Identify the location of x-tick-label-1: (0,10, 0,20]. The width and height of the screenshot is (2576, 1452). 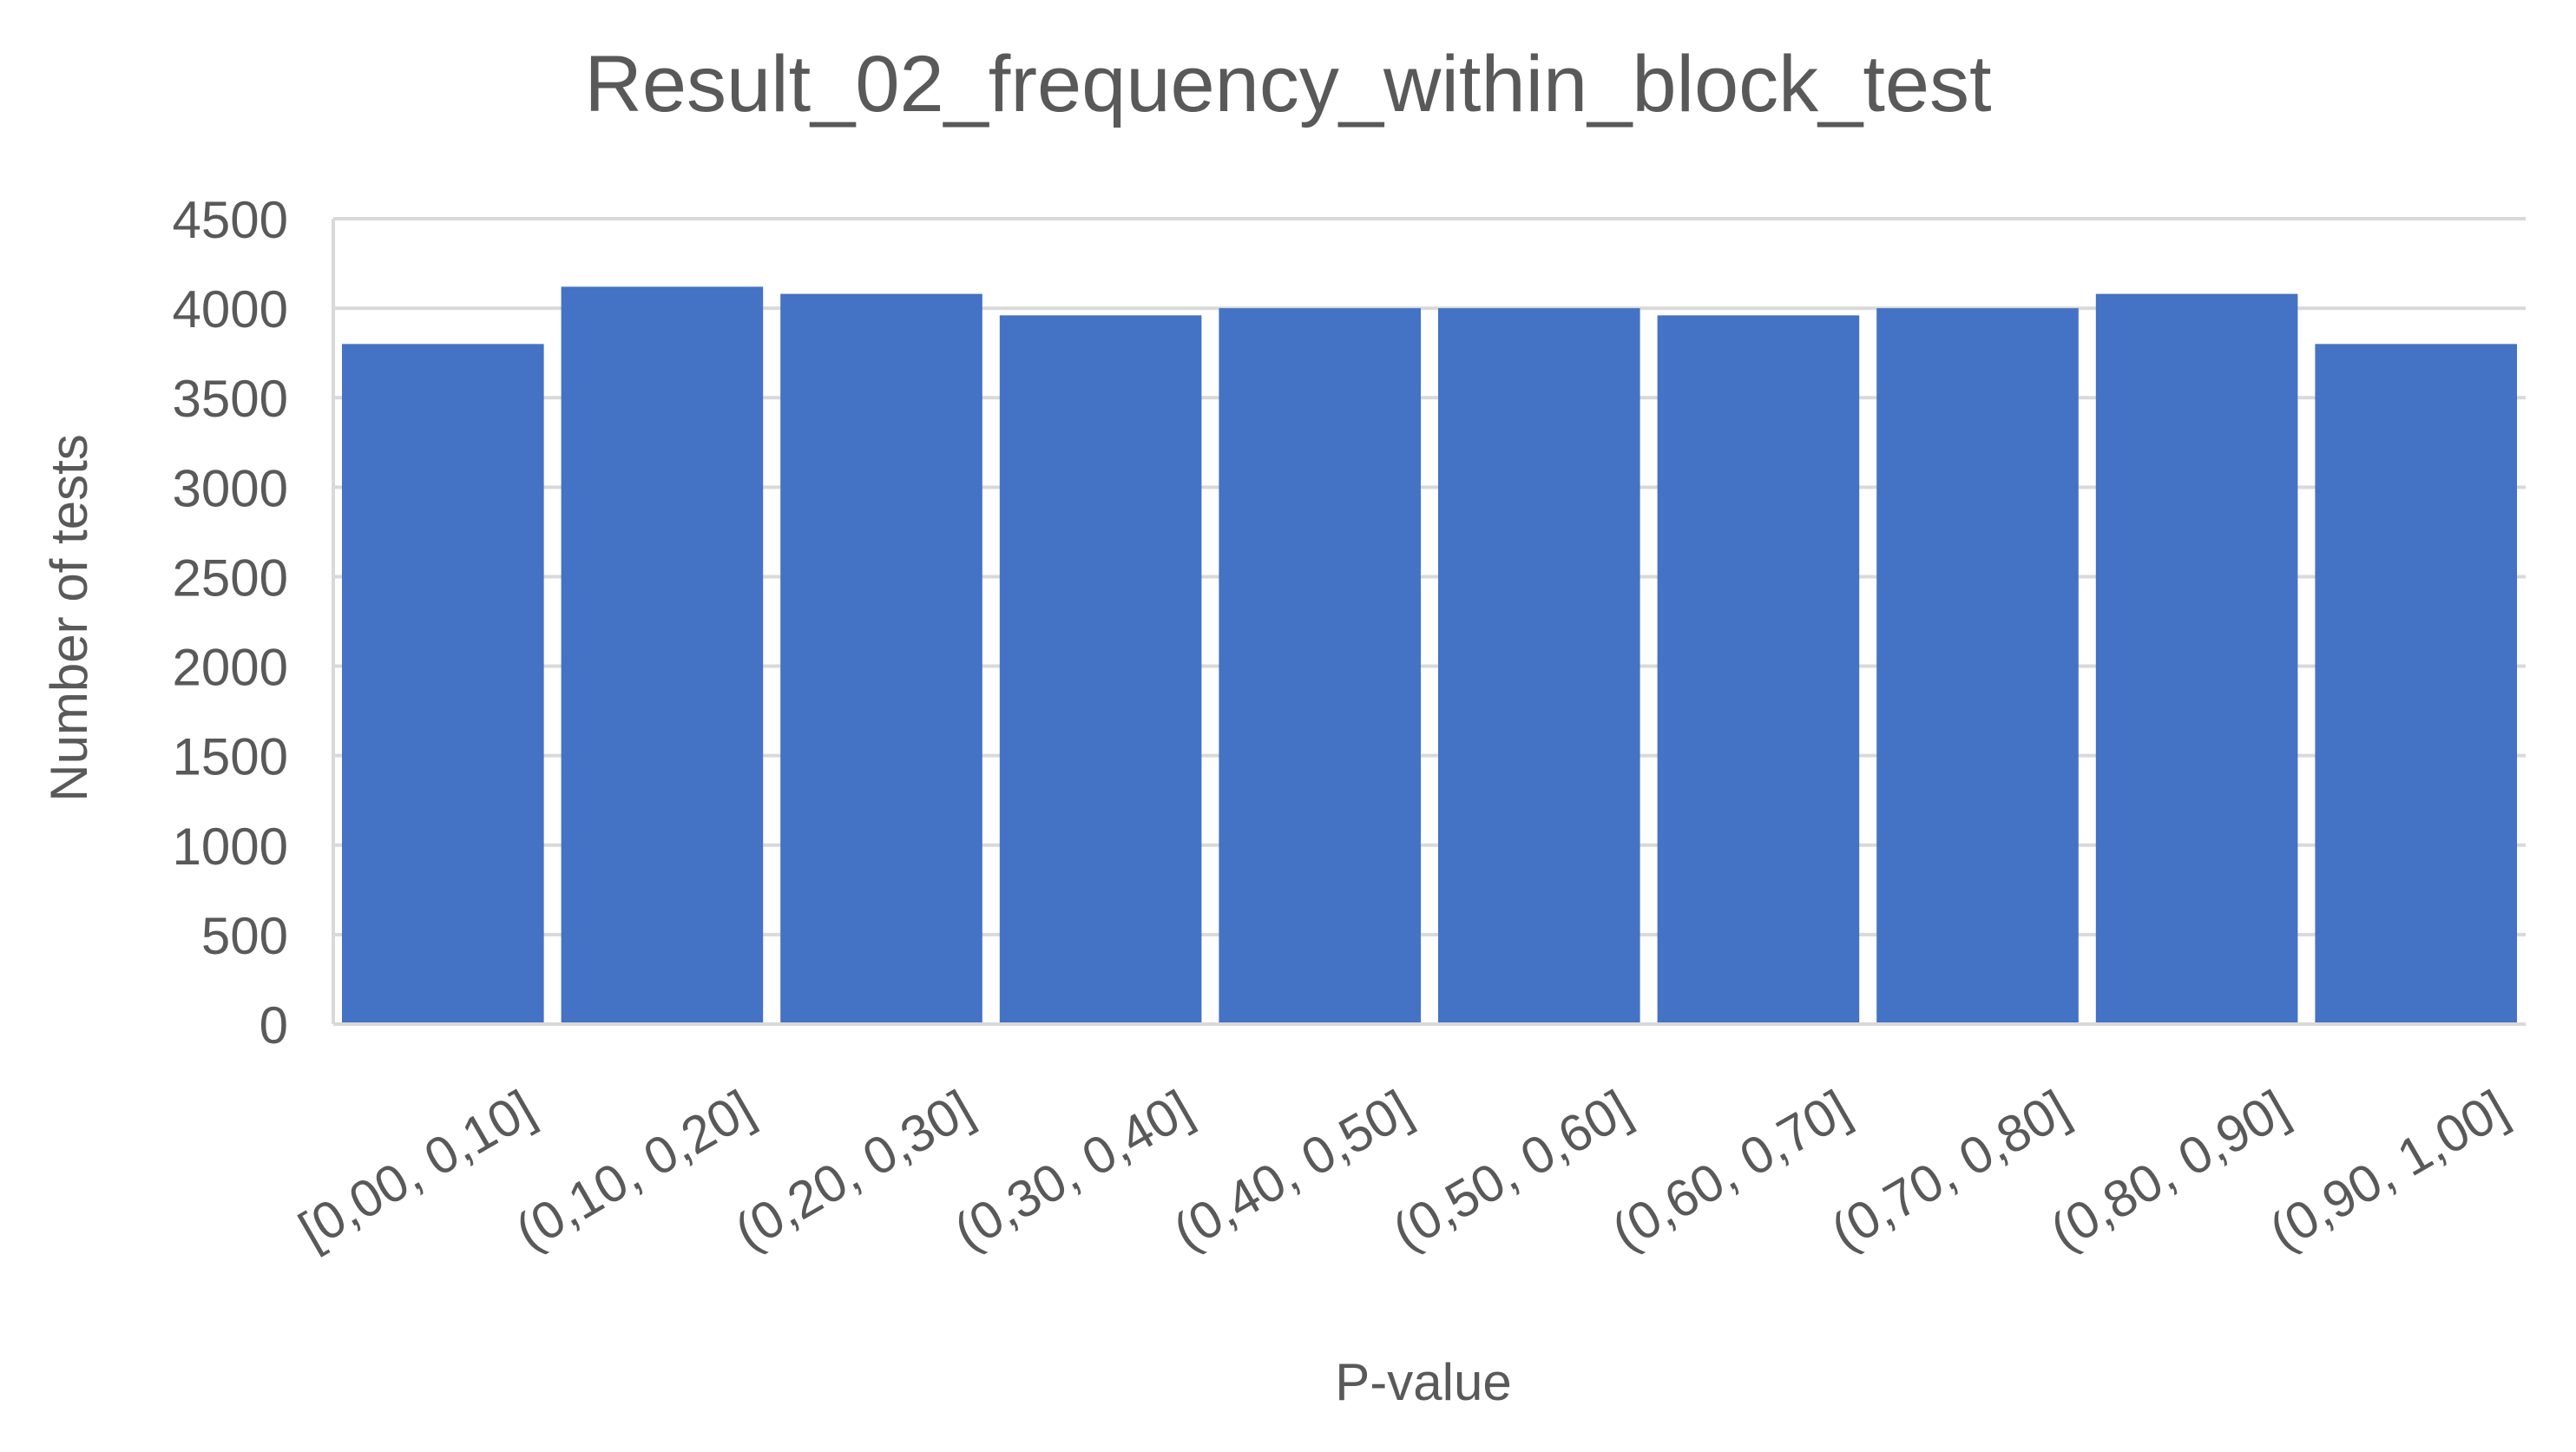
(634, 1170).